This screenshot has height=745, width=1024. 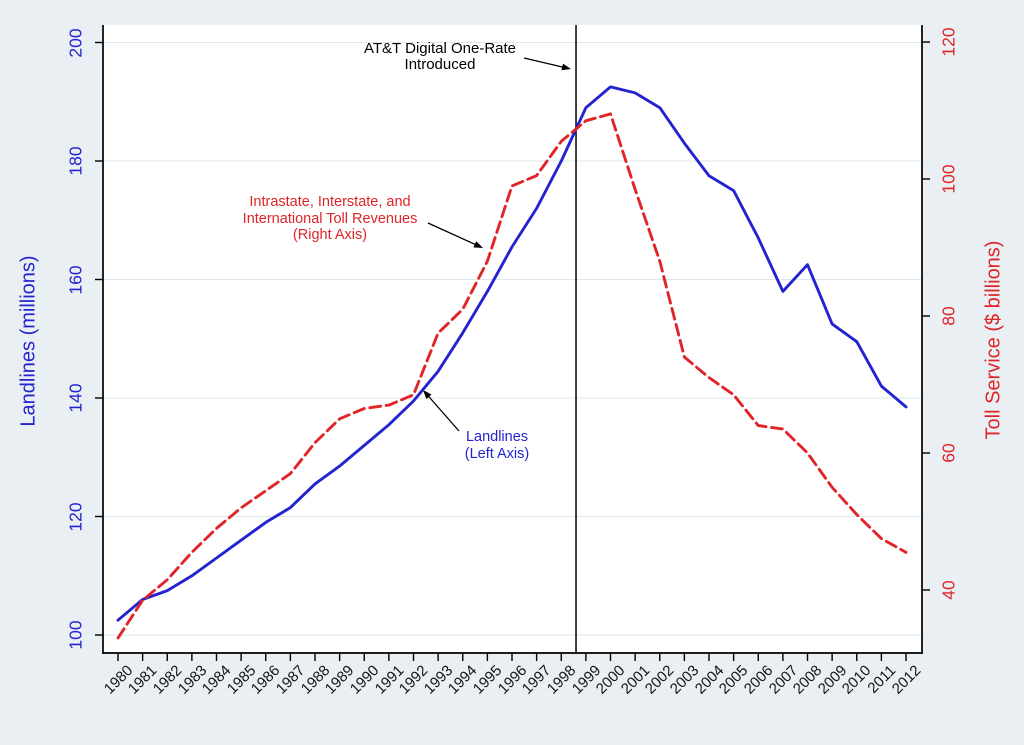 I want to click on annotation-line: AT&T Digital One-Rate, so click(x=440, y=48).